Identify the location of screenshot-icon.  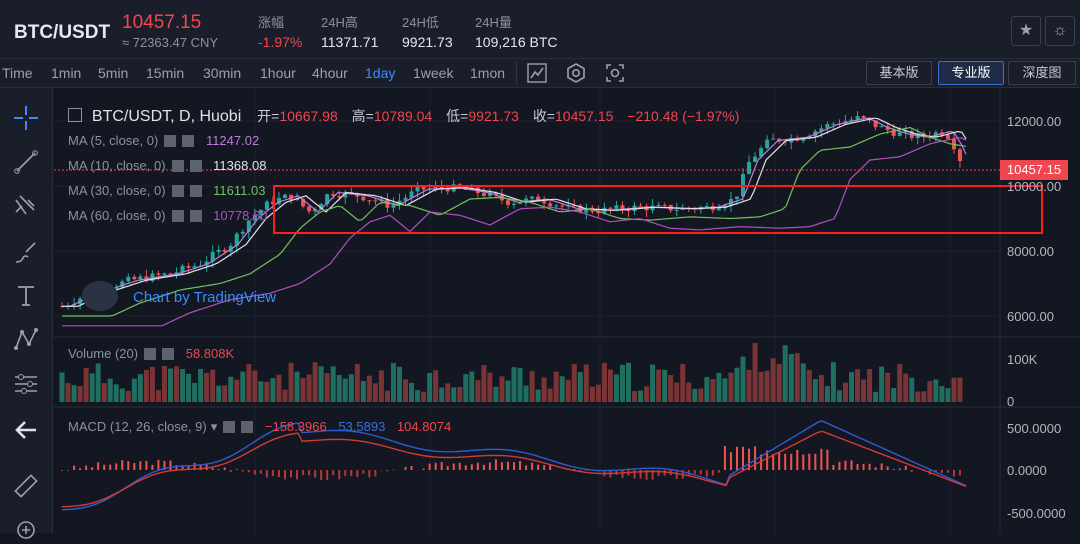
(615, 73).